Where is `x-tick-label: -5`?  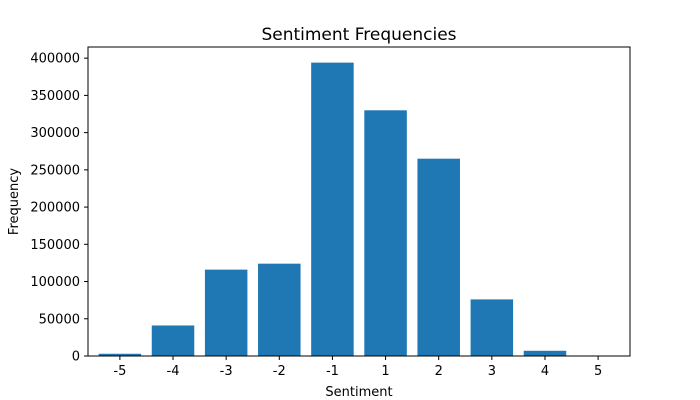 x-tick-label: -5 is located at coordinates (119, 371).